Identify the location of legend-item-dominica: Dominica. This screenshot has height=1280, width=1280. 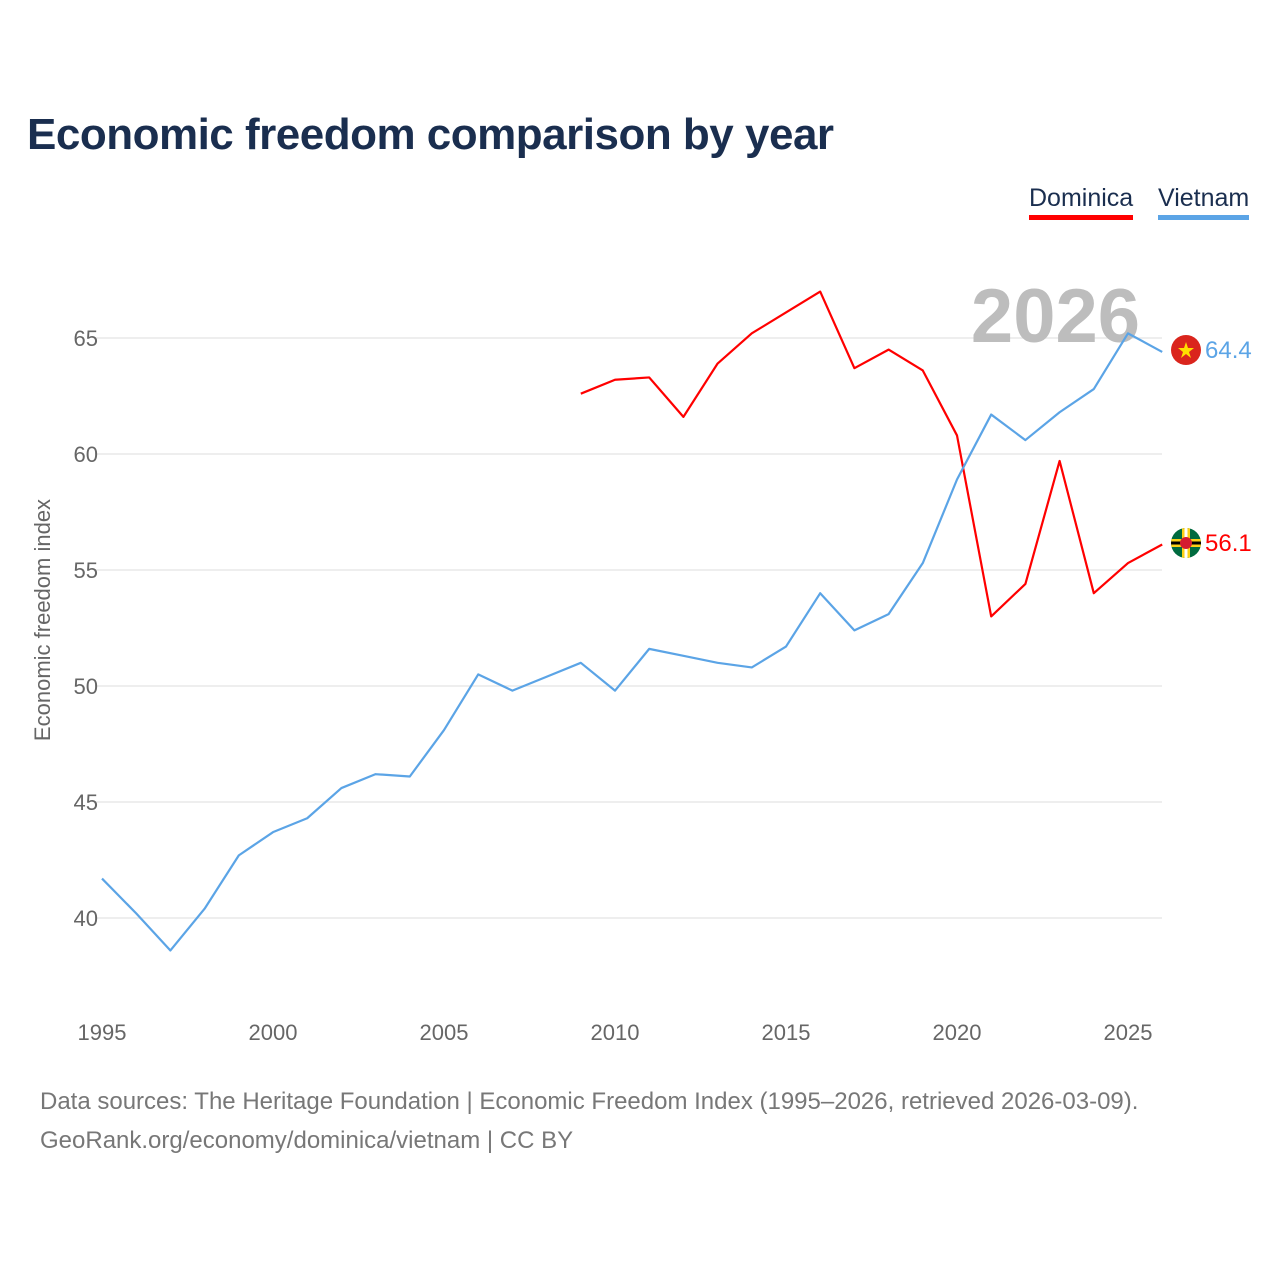
(1081, 202).